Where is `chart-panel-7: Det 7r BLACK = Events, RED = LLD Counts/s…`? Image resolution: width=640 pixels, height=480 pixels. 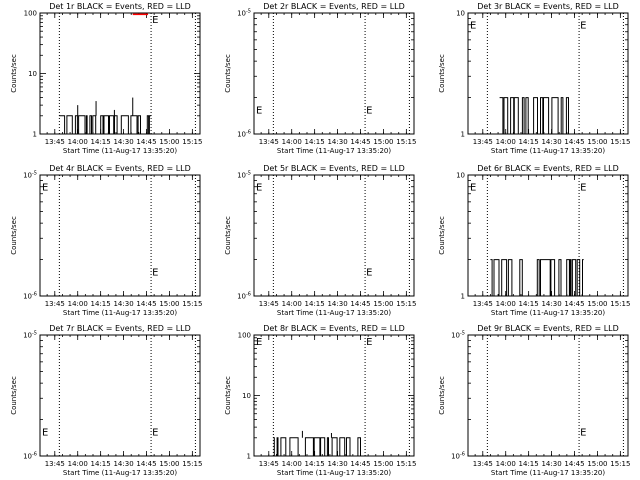 chart-panel-7: Det 7r BLACK = Events, RED = LLD Counts/s… is located at coordinates (106, 400).